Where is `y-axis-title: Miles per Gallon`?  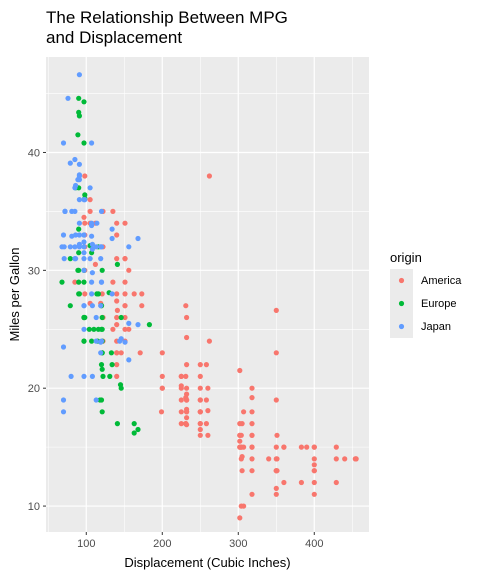 y-axis-title: Miles per Gallon is located at coordinates (14, 295).